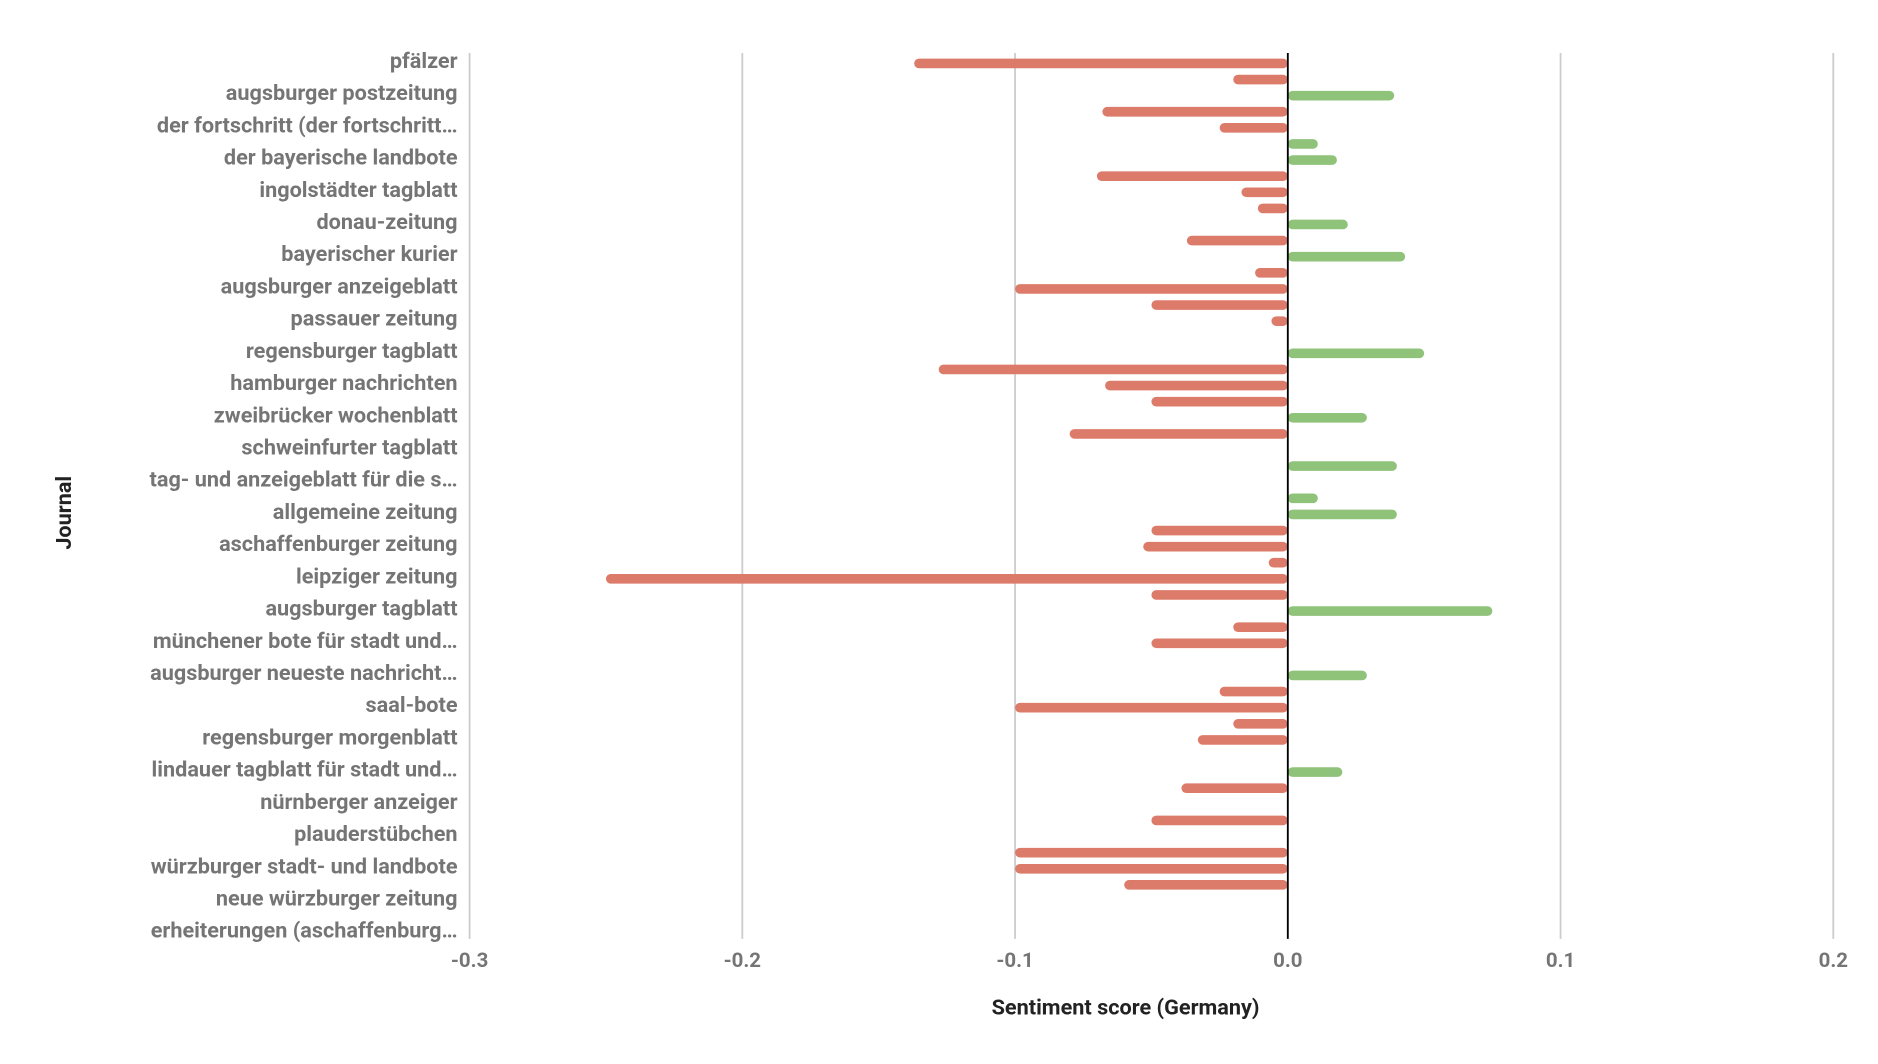 This screenshot has height=1064, width=1878. Describe the element at coordinates (1287, 960) in the screenshot. I see `x-tick-label: 0.0` at that location.